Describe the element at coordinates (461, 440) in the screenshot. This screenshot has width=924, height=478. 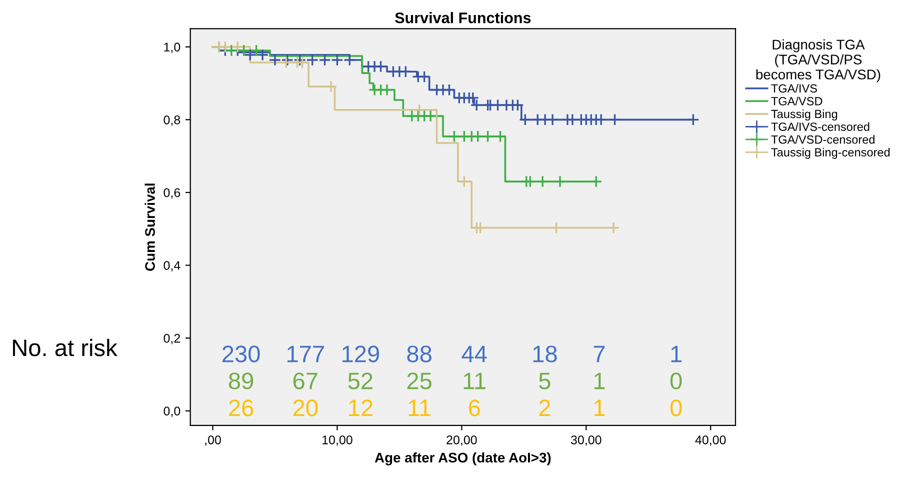
I see `x-tick-label: 20,00` at that location.